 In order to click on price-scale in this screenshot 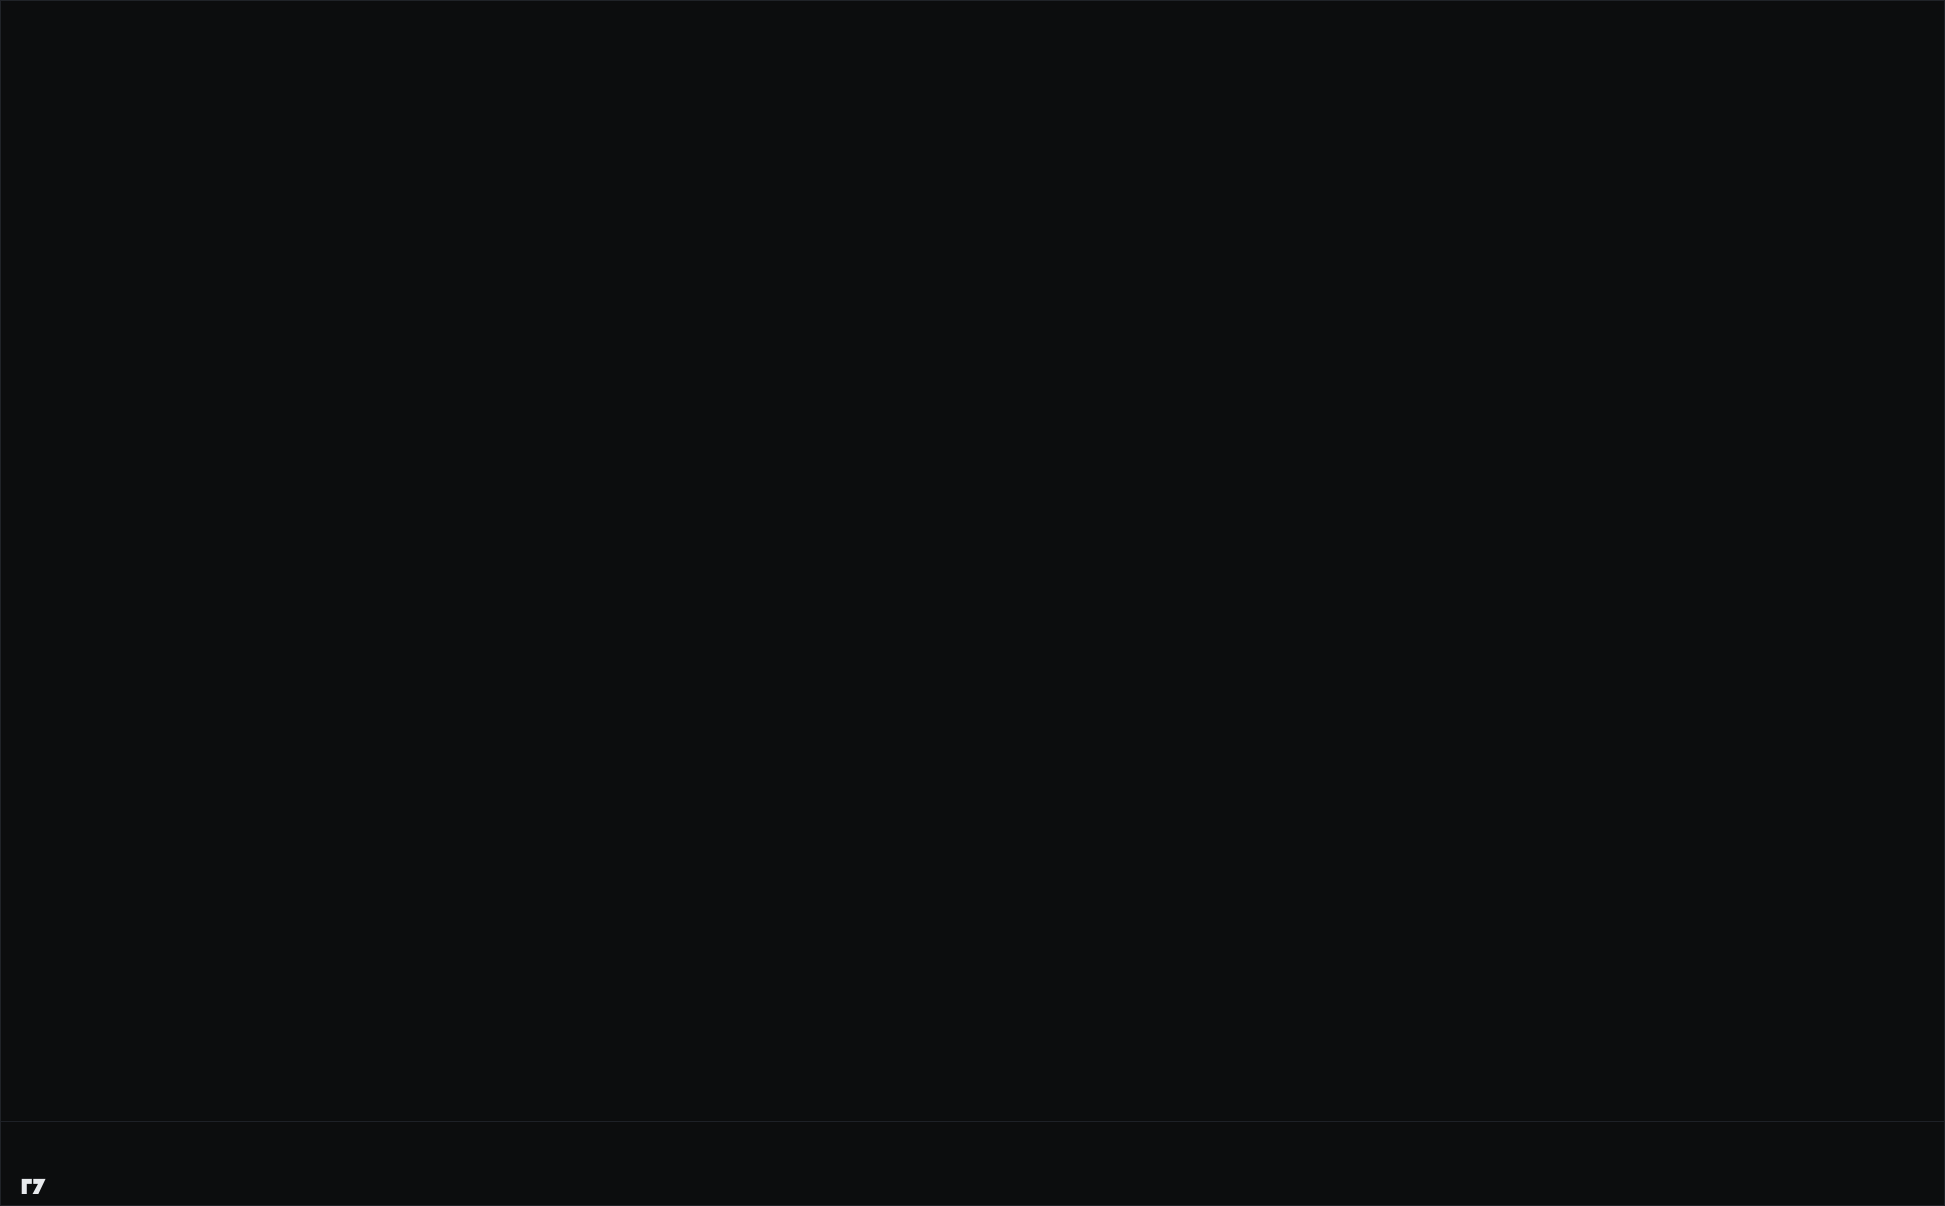, I will do `click(1898, 561)`.